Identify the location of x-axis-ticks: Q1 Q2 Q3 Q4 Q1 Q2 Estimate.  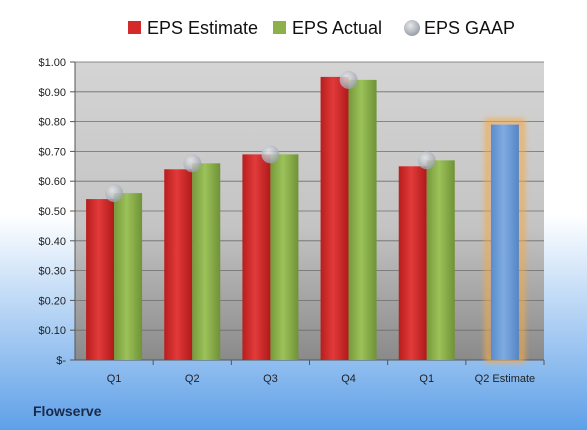
(326, 372).